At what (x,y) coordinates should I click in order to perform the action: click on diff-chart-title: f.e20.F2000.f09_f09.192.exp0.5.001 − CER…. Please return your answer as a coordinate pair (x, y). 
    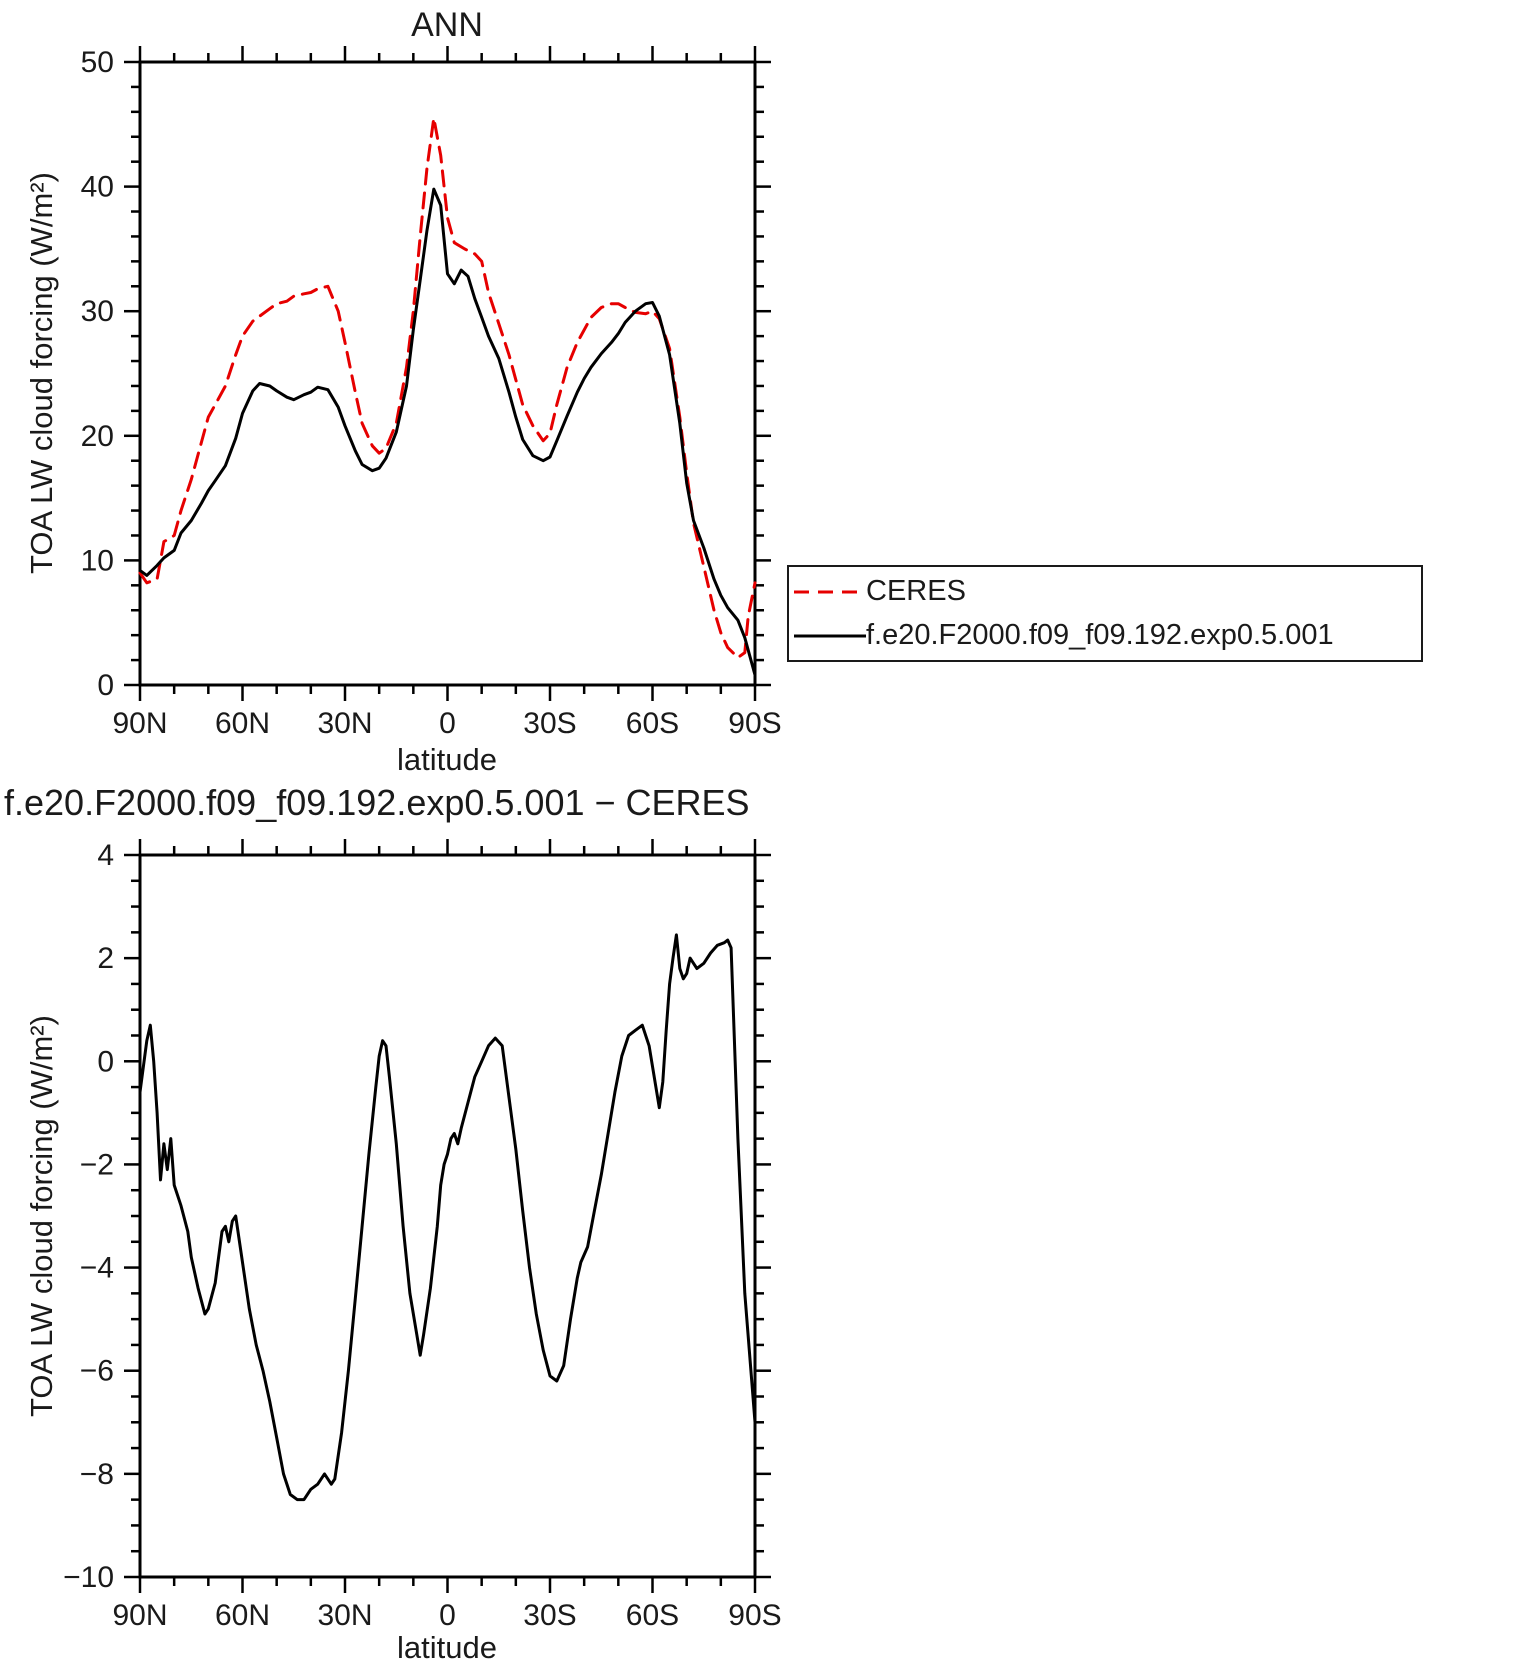
    Looking at the image, I should click on (377, 802).